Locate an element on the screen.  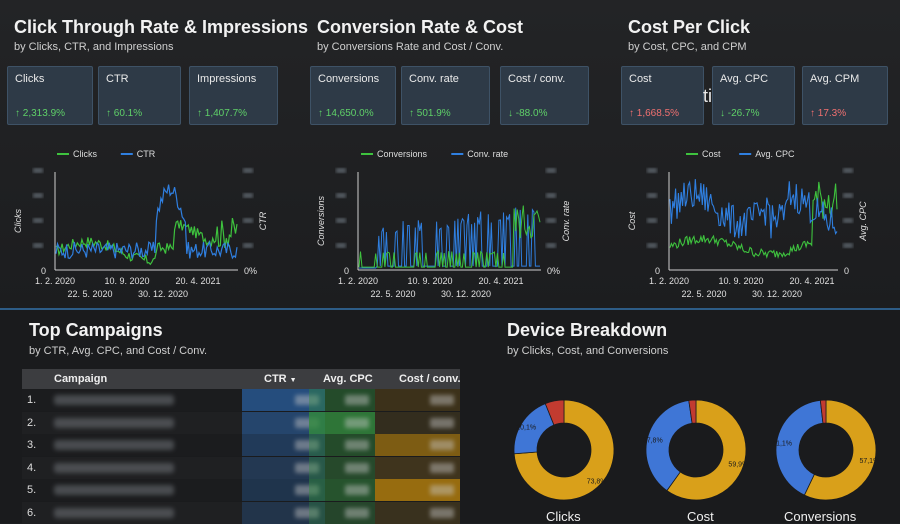
series-line-avg-cpc is located at coordinates (753, 209).